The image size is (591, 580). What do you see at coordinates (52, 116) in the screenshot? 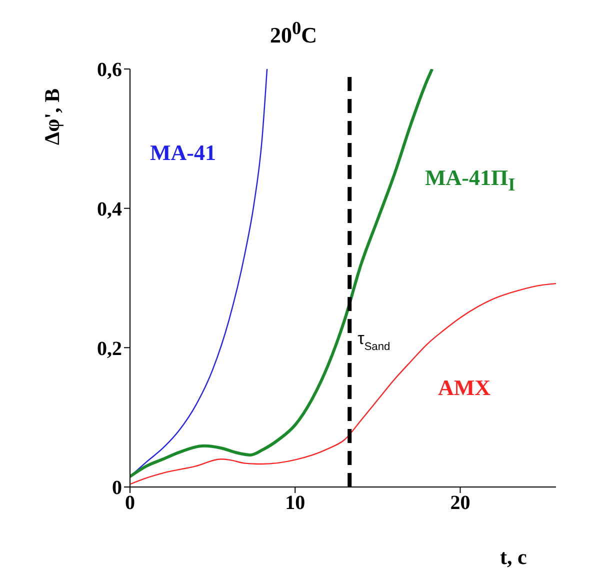
I see `y-axis-title: Δφ', В` at bounding box center [52, 116].